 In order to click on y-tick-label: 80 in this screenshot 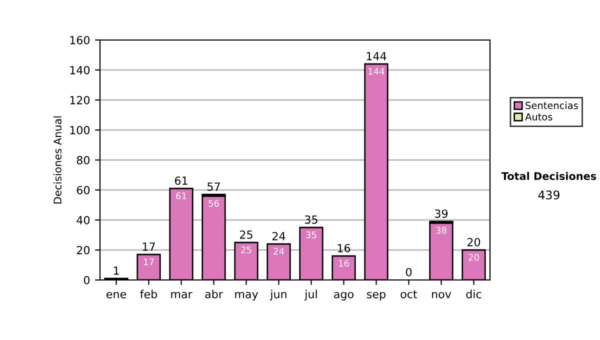, I will do `click(83, 160)`.